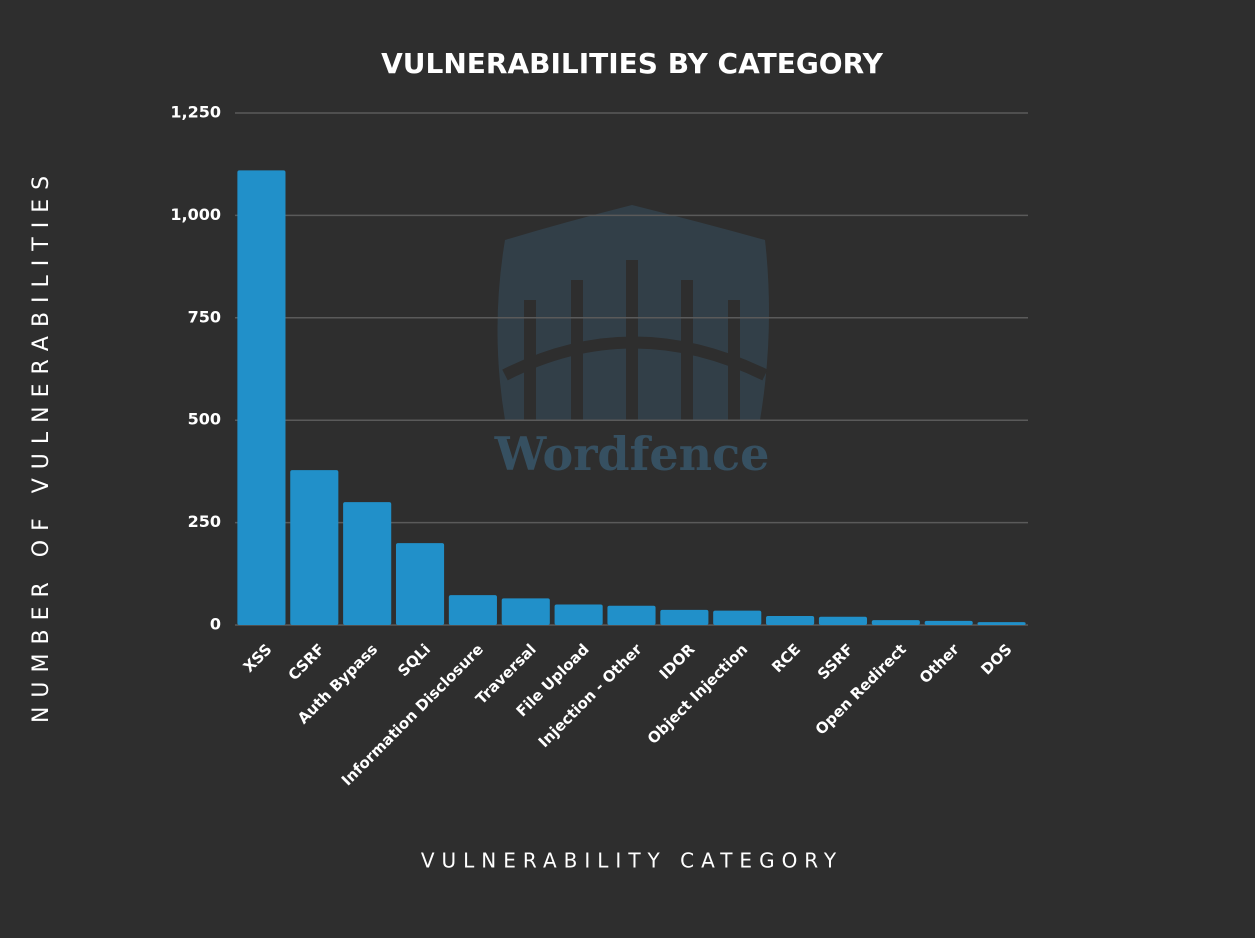 Image resolution: width=1255 pixels, height=938 pixels. I want to click on watermark-text: Wordfence, so click(632, 454).